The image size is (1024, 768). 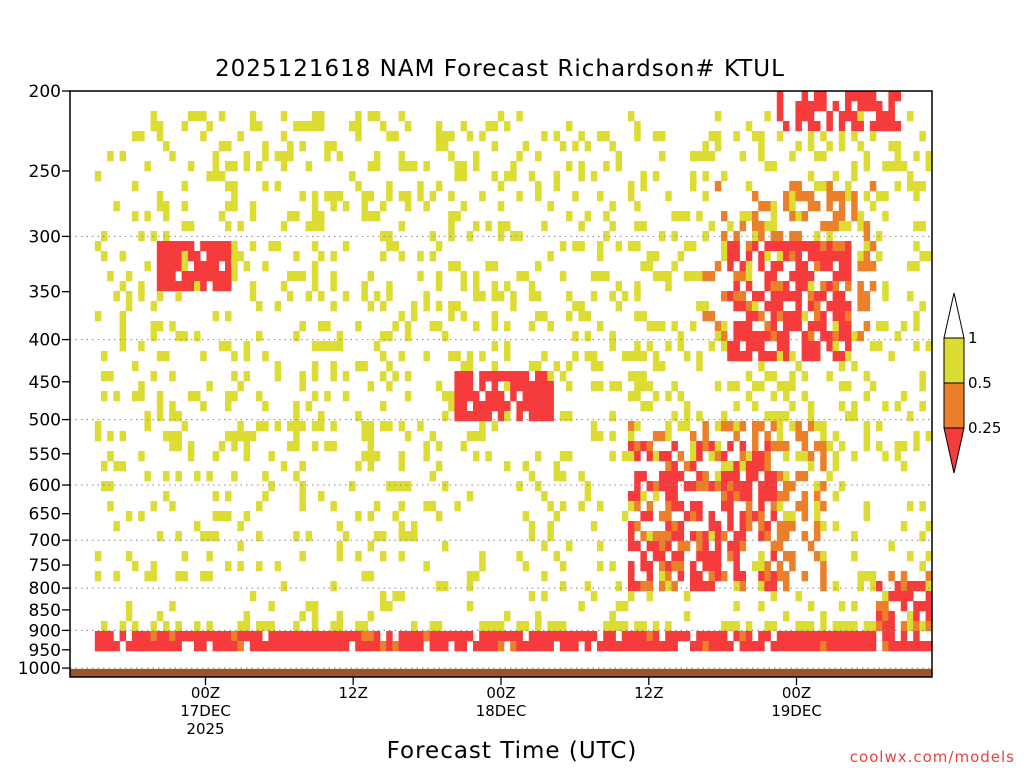 I want to click on credit-link: coolwx.com/models, so click(x=932, y=757).